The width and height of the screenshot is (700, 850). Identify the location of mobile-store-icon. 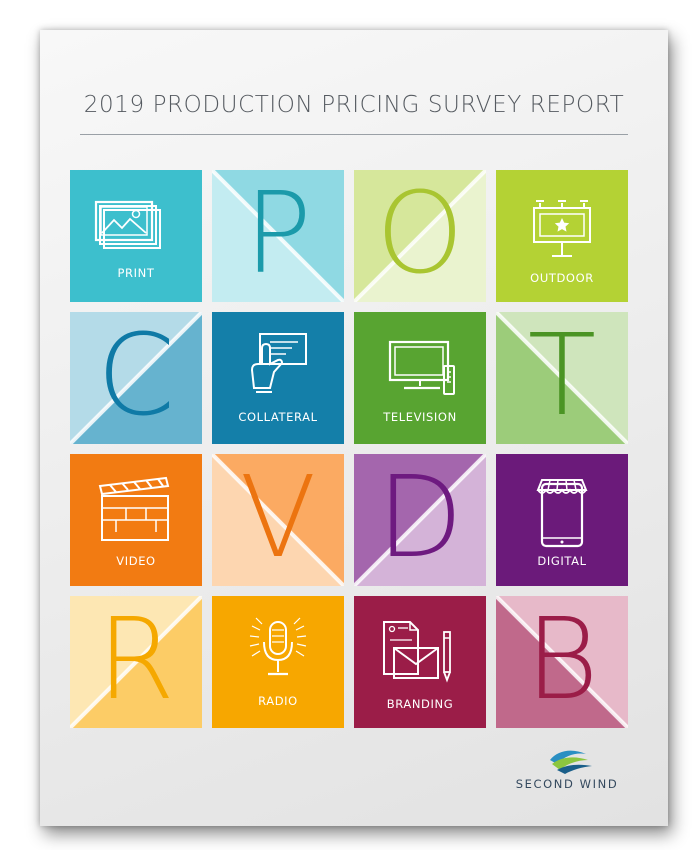
(562, 513).